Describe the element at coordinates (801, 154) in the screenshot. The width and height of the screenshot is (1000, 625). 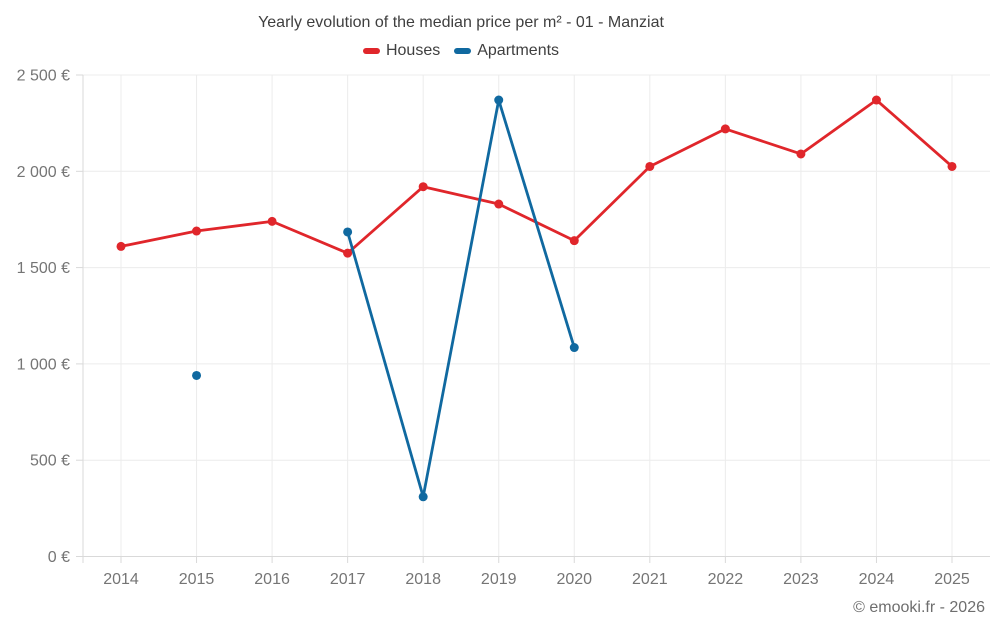
I see `data-point-houses-2023` at that location.